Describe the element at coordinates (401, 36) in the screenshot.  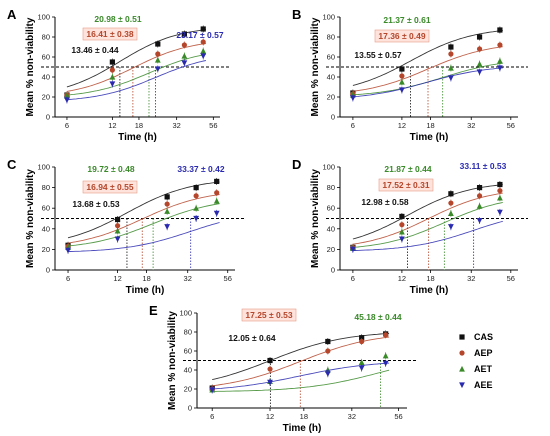
I see `svg-text: 17.36 ± 0.49` at that location.